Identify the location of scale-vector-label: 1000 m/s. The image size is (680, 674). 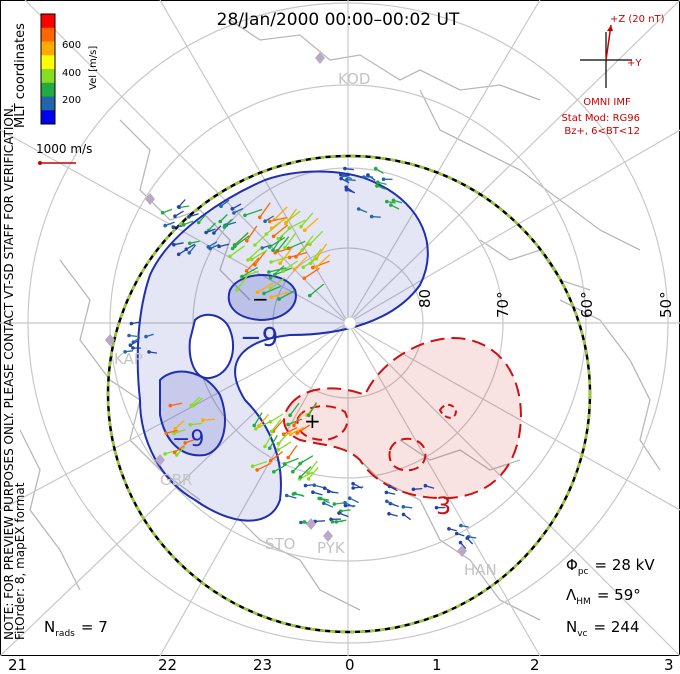
(64, 149).